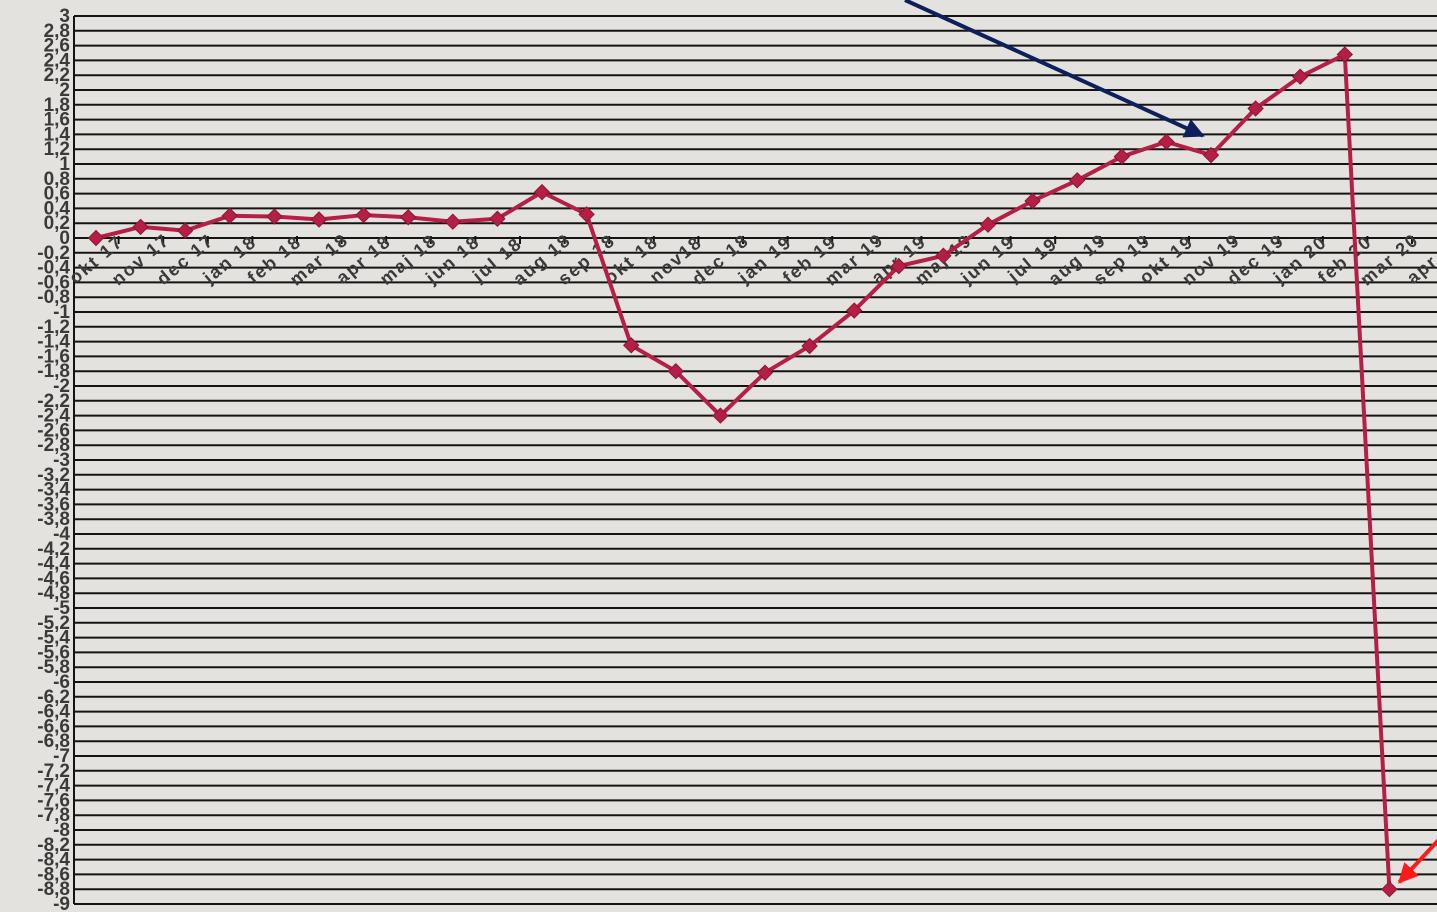 The image size is (1437, 912). I want to click on y-tick-label: -3,4, so click(53, 490).